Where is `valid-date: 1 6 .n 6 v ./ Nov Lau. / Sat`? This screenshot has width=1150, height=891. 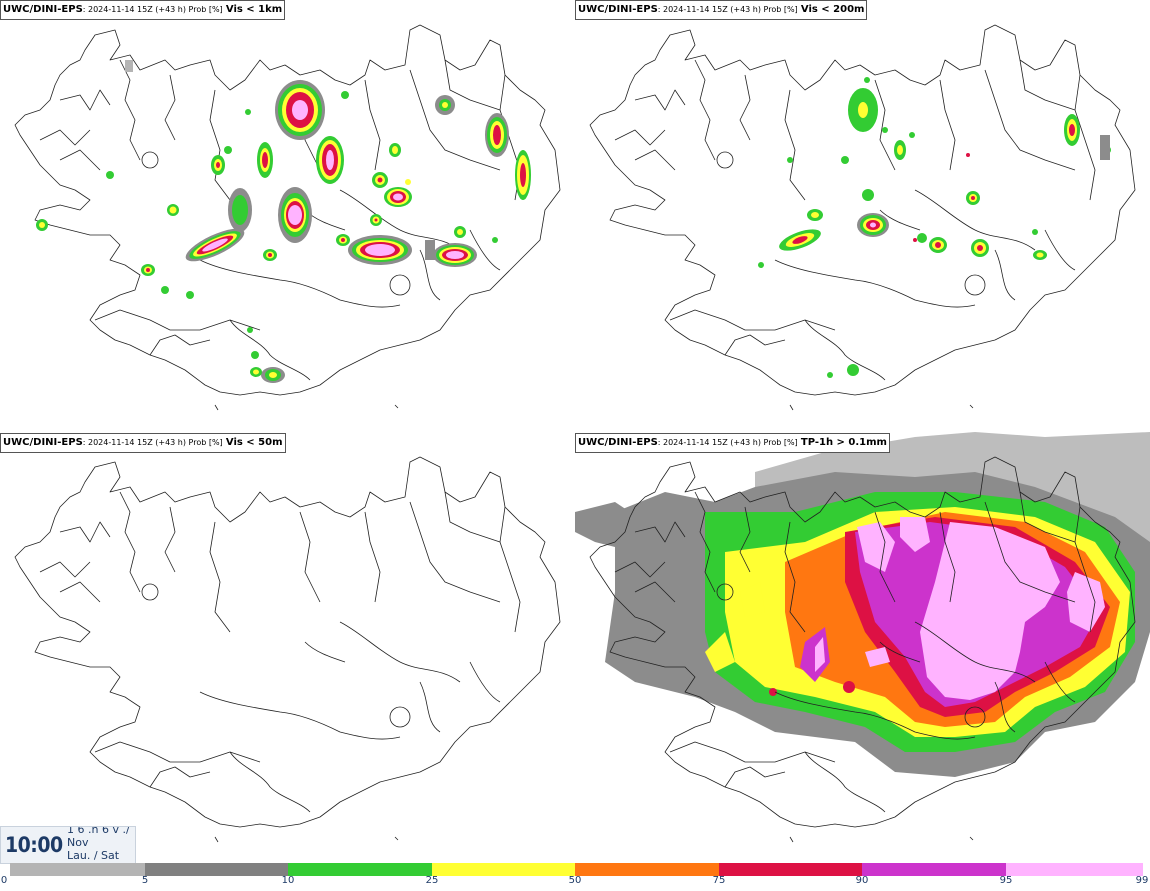 valid-date: 1 6 .n 6 v ./ Nov Lau. / Sat is located at coordinates (98, 844).